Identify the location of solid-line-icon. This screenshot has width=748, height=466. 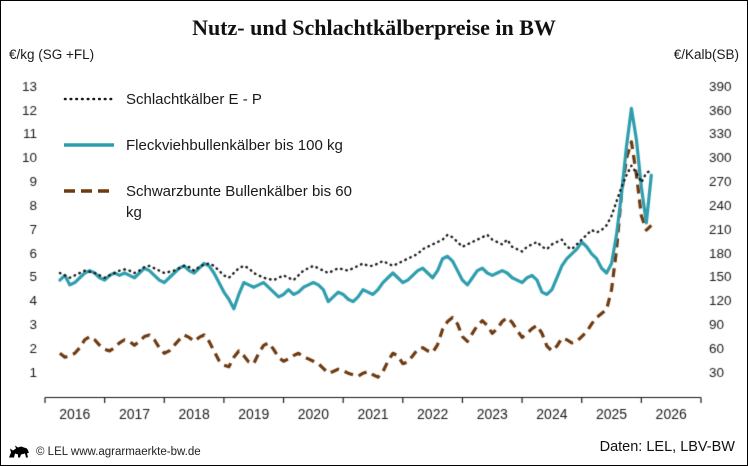
(89, 145).